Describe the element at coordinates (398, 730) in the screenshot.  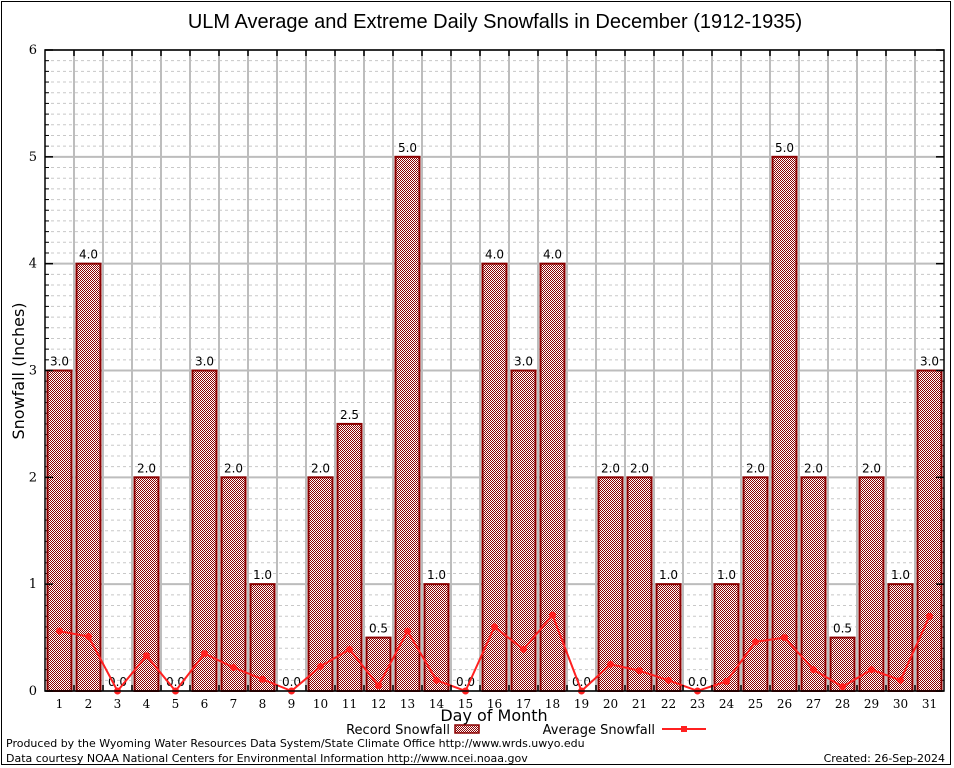
I see `legend-record-label: Record Snowfall` at that location.